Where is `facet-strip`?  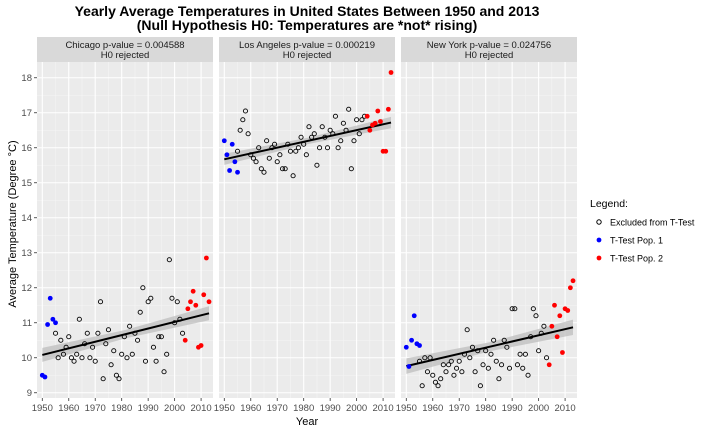
facet-strip is located at coordinates (489, 49).